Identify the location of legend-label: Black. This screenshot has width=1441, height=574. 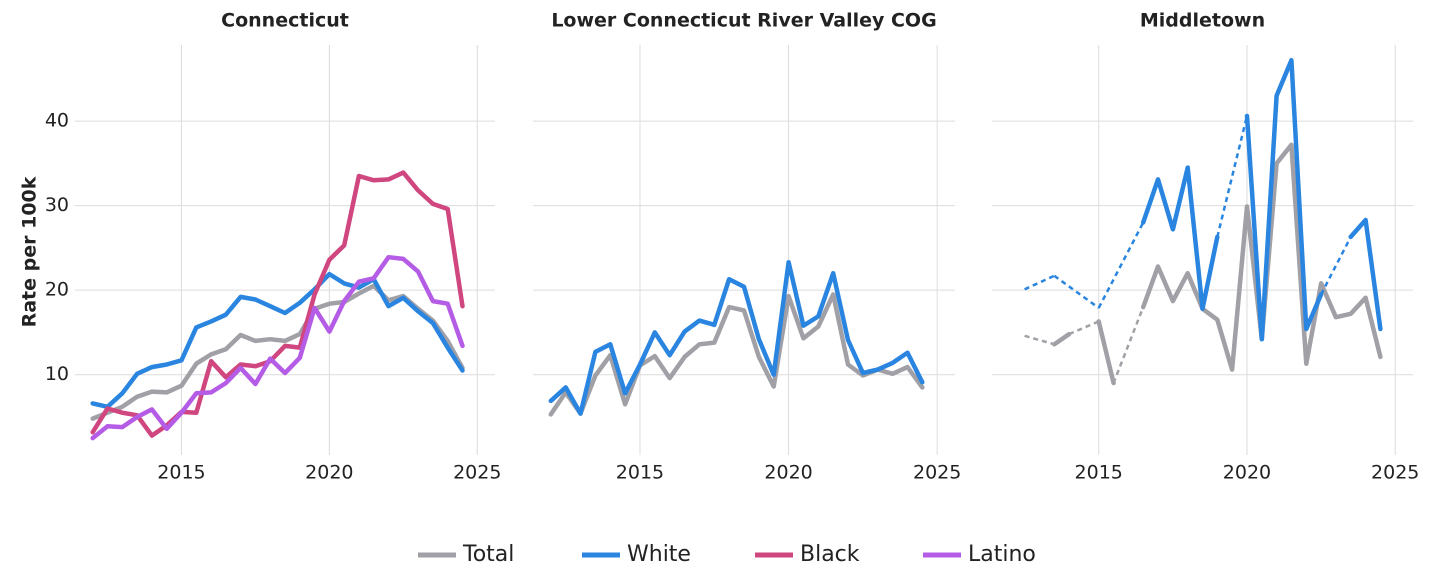
(830, 554).